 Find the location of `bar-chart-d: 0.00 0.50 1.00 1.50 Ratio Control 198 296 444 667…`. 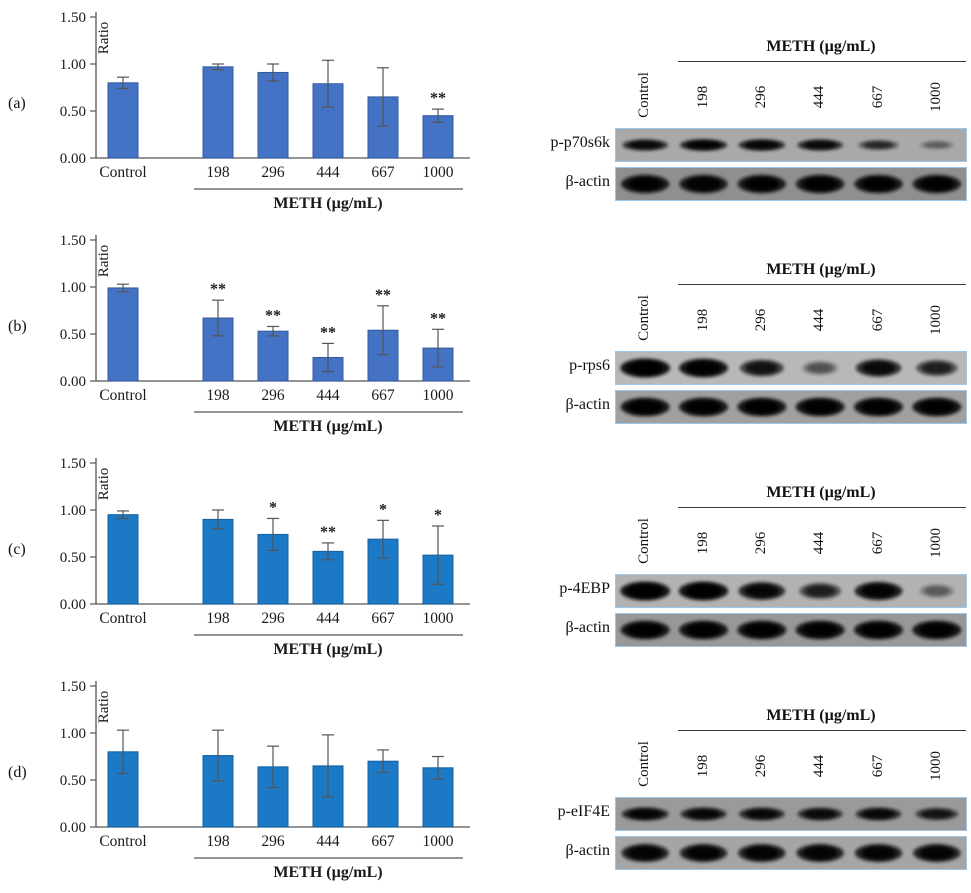

bar-chart-d: 0.00 0.50 1.00 1.50 Ratio Control 198 296 444 667… is located at coordinates (265, 780).